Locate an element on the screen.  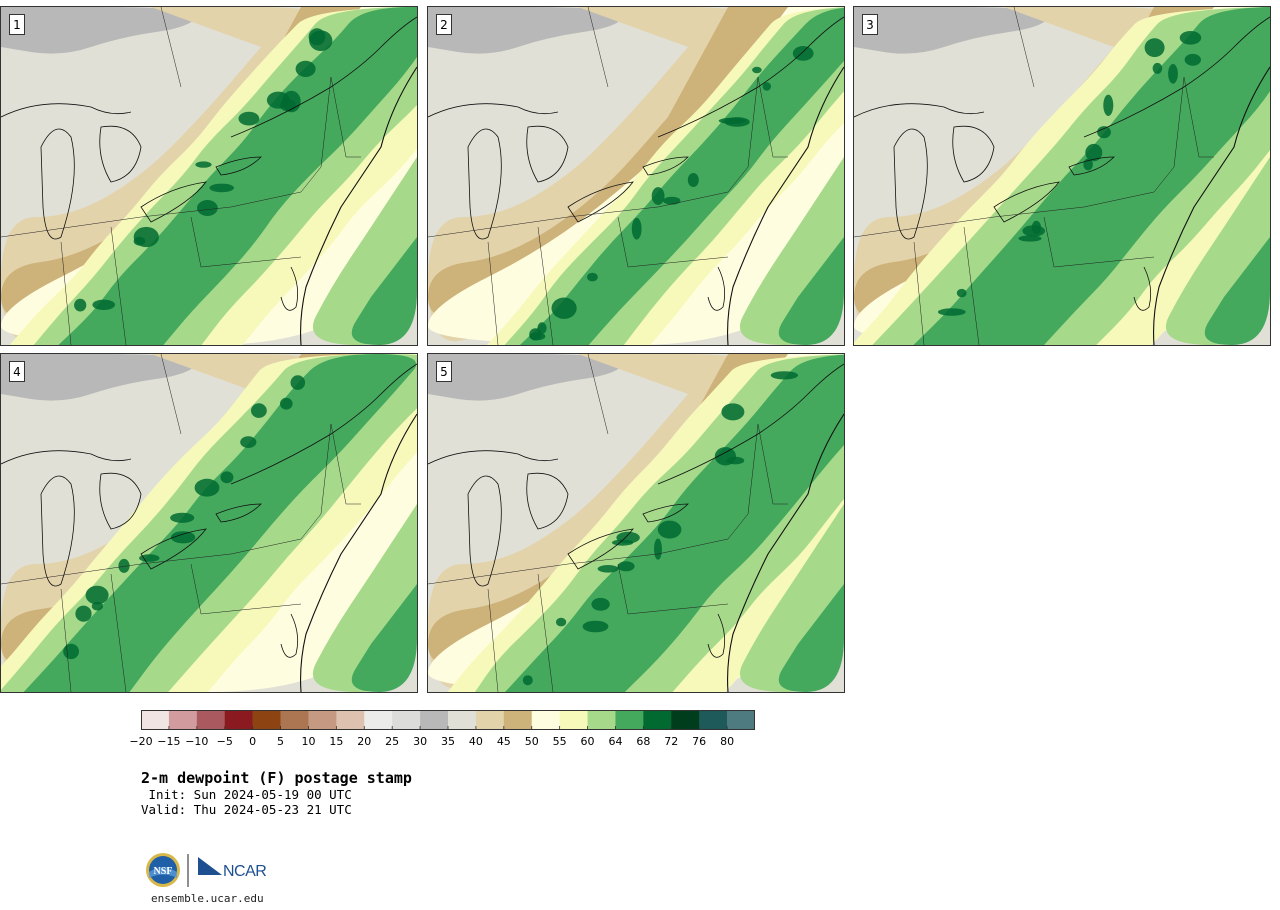
member-label: 1 is located at coordinates (17, 24).